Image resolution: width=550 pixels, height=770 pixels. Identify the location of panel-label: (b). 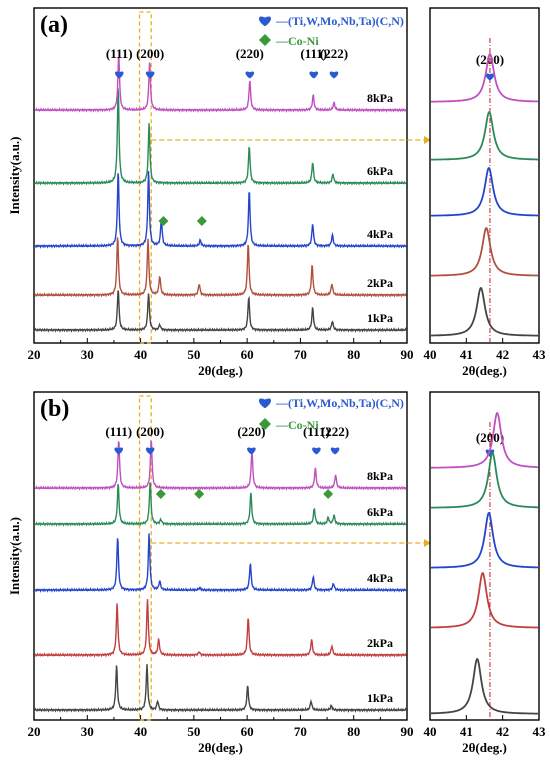
(54, 409).